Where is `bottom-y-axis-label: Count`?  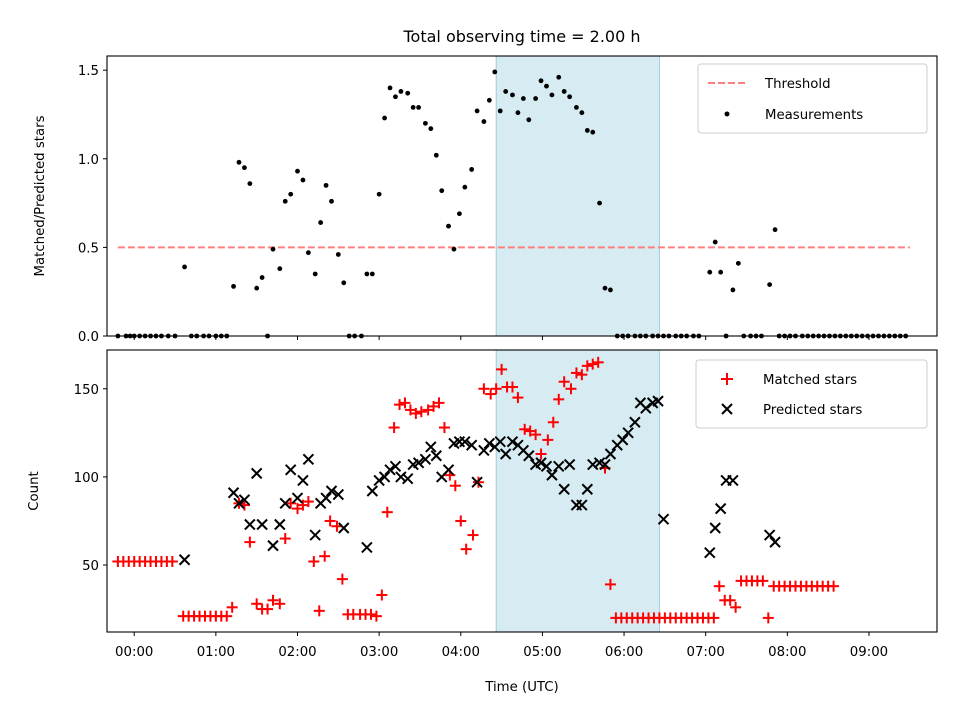
bottom-y-axis-label: Count is located at coordinates (34, 491).